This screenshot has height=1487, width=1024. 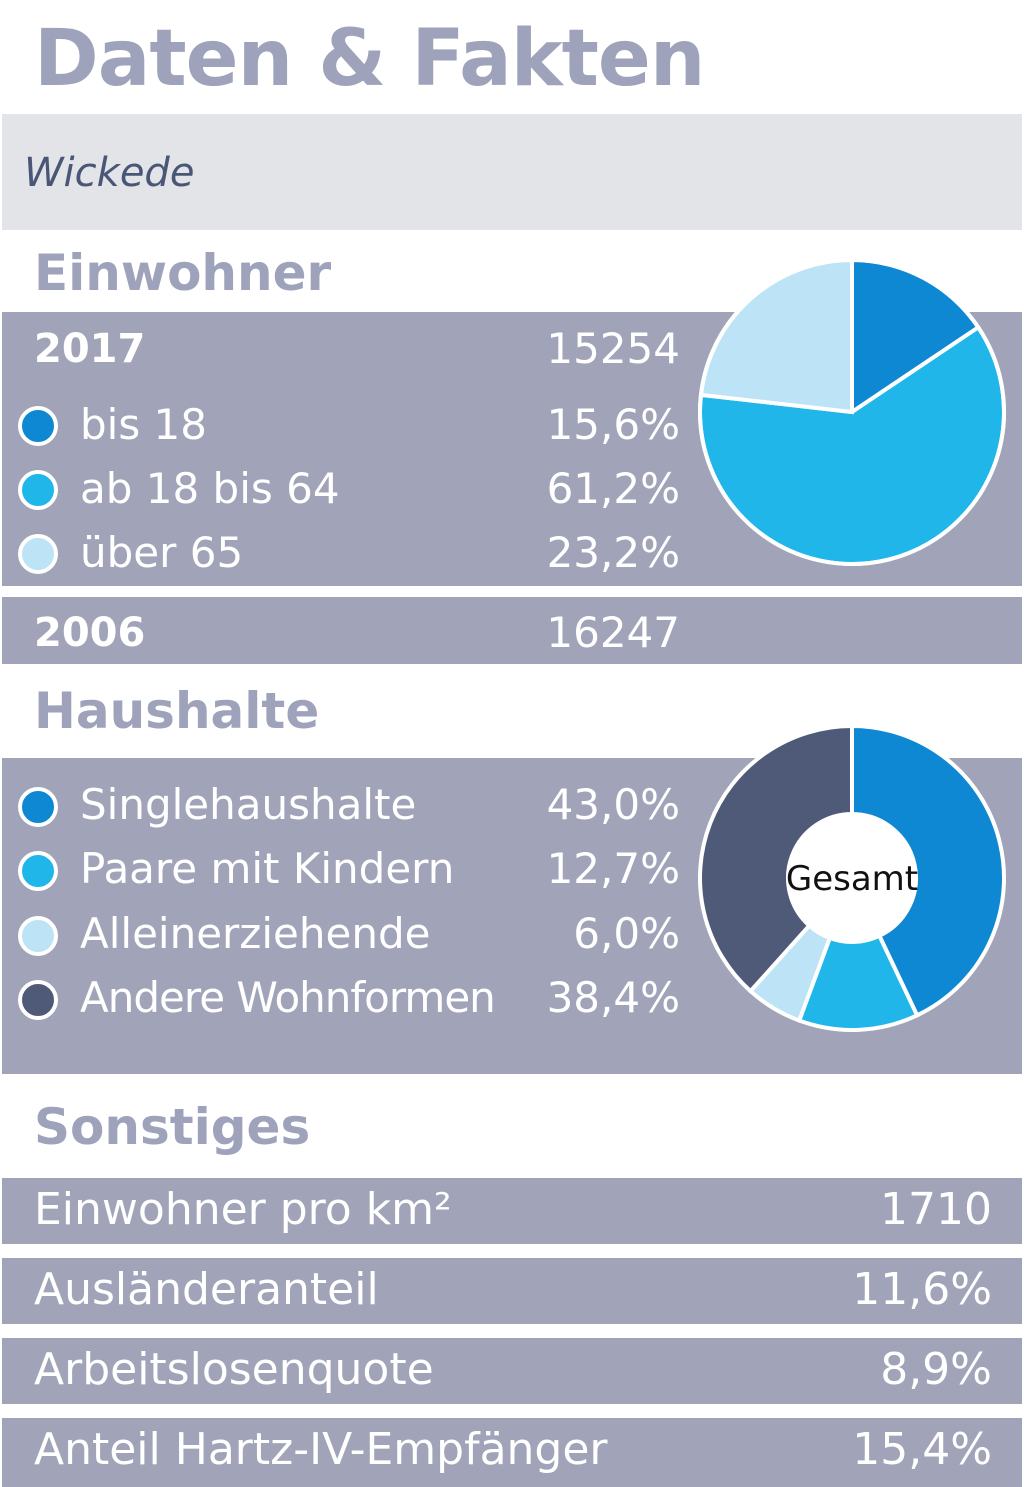 I want to click on einwohner-pie-chart, so click(x=852, y=411).